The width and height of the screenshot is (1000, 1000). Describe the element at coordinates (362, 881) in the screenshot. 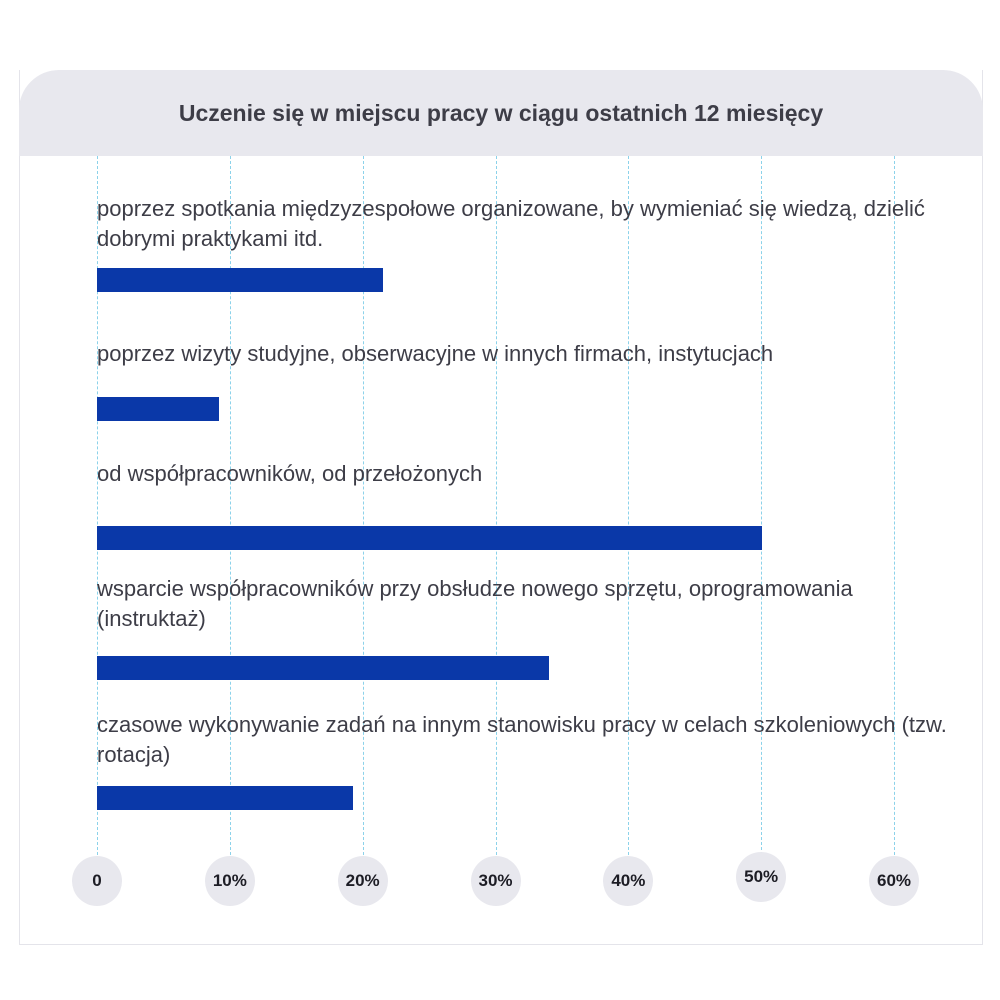

I see `tick-label-20: 20%` at that location.